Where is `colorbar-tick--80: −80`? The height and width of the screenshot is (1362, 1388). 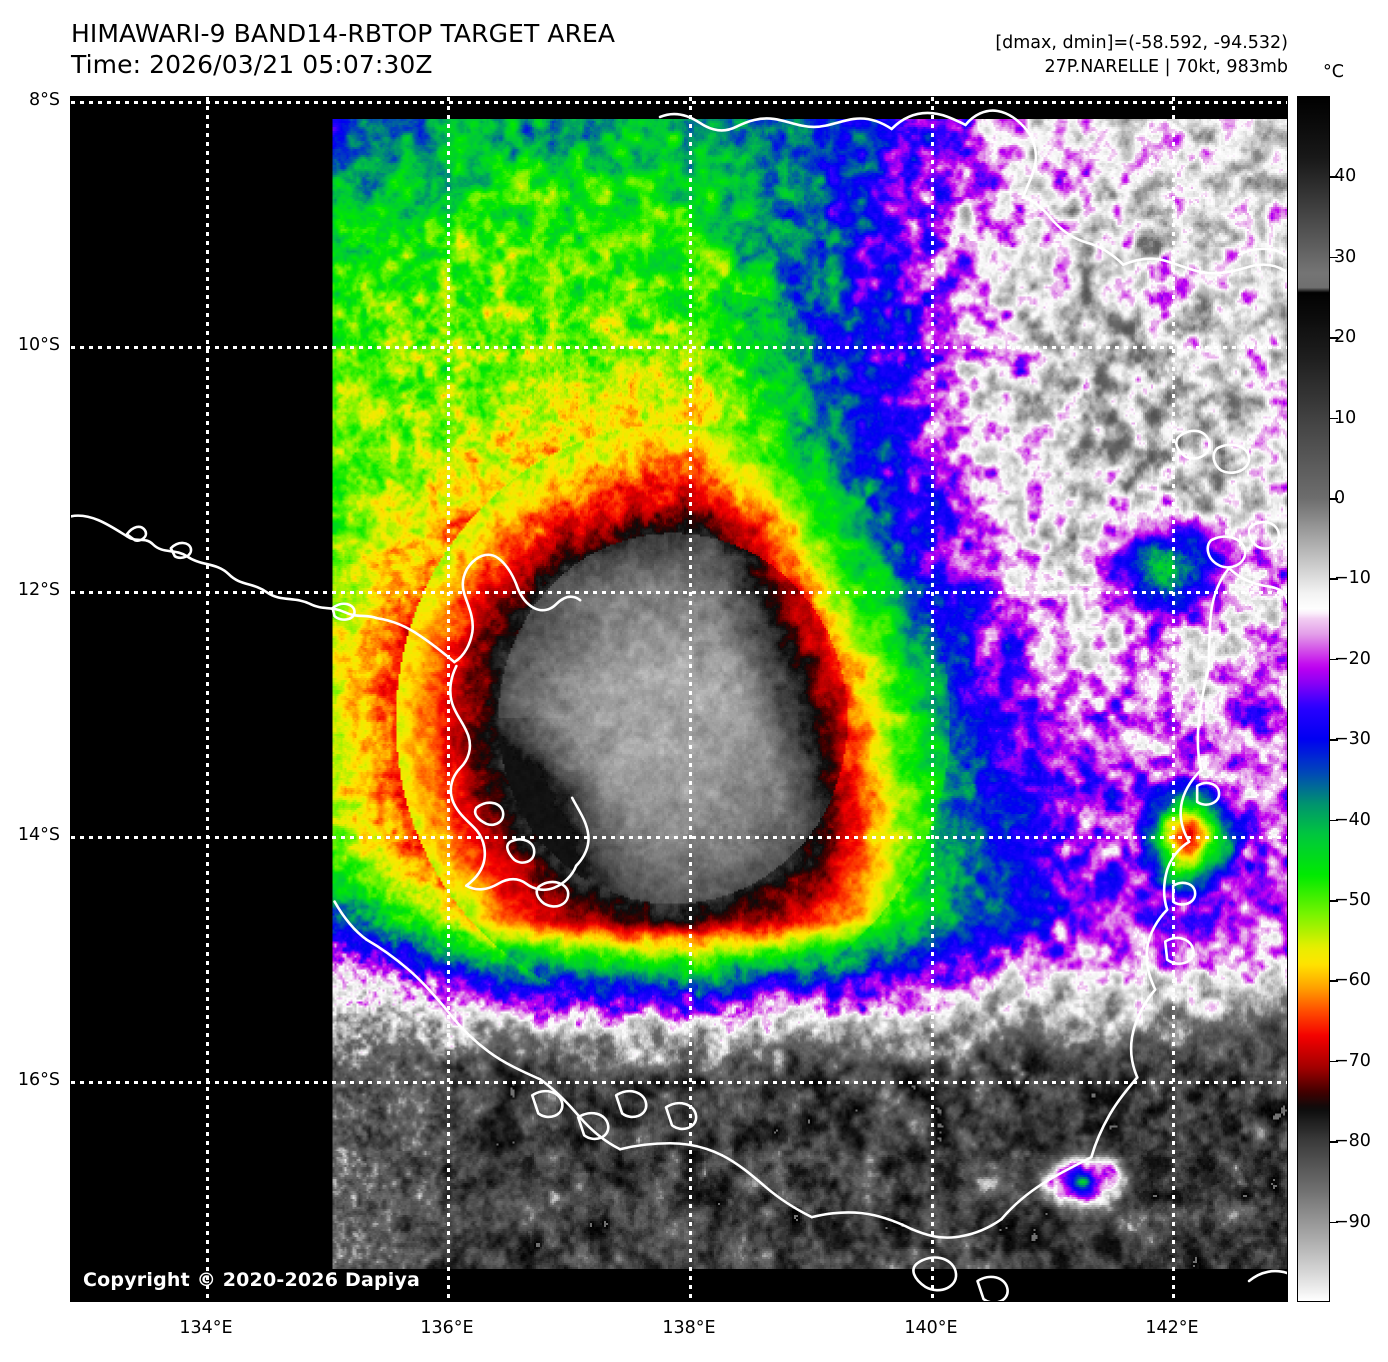 colorbar-tick--80: −80 is located at coordinates (1352, 1141).